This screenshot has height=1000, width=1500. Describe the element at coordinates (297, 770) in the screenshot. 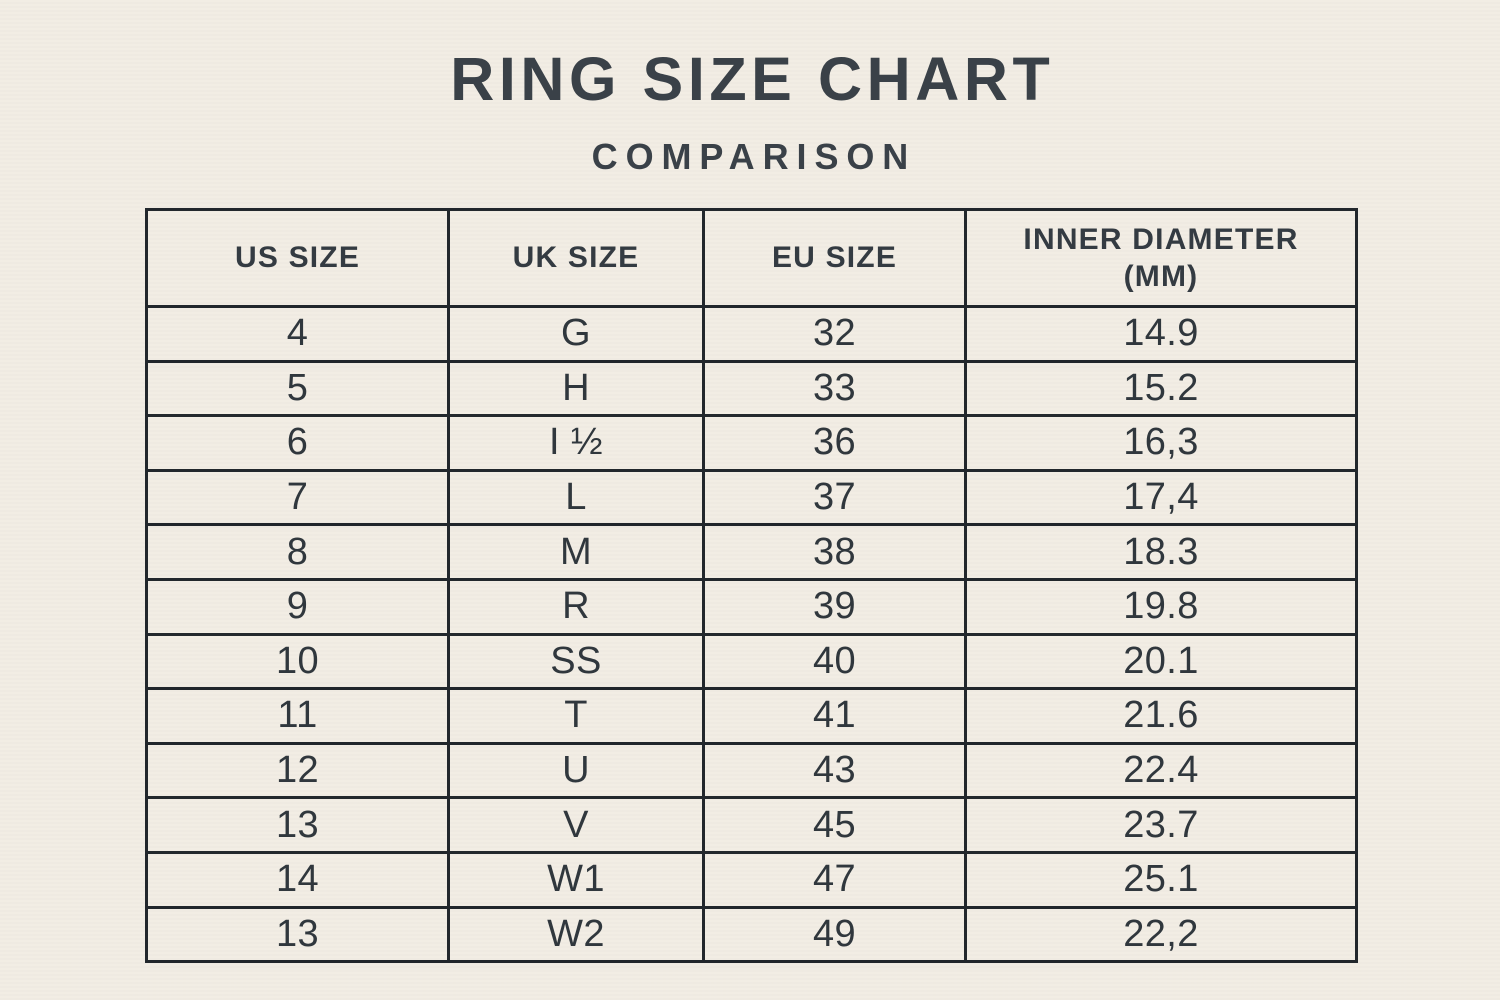

I see `cell-us-size: 12` at that location.